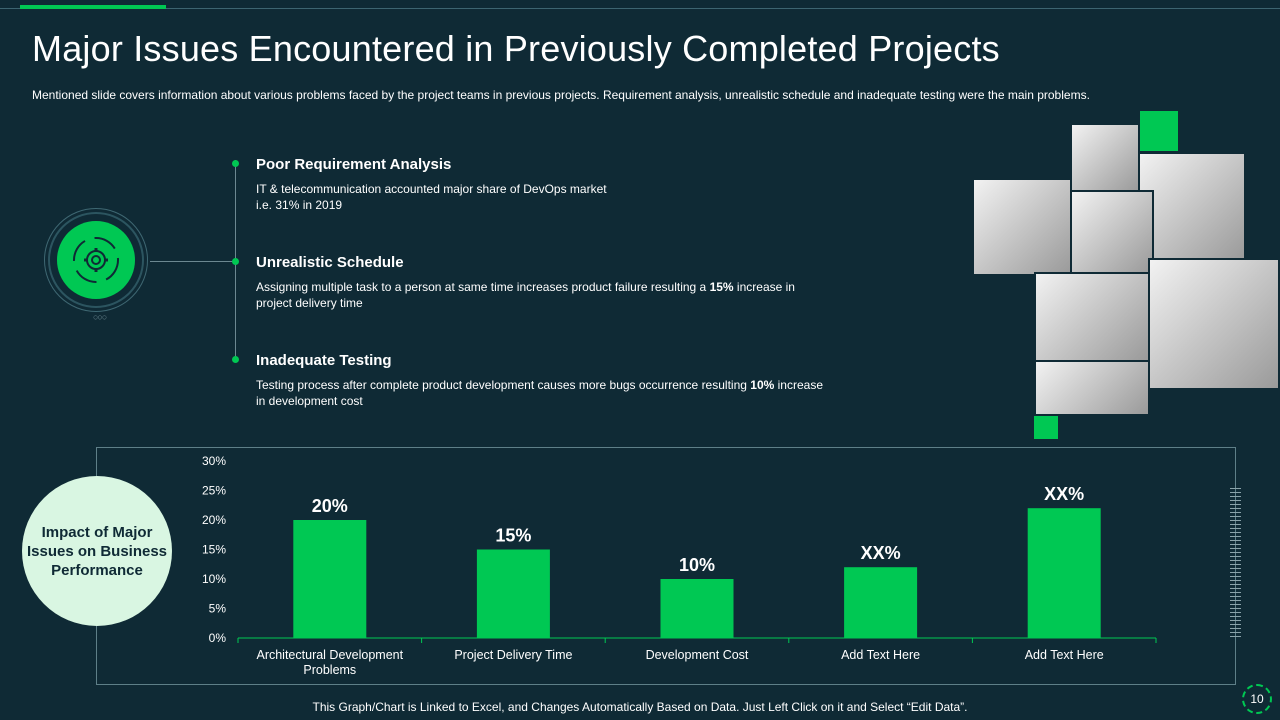  What do you see at coordinates (1257, 699) in the screenshot?
I see `page-number: 10` at bounding box center [1257, 699].